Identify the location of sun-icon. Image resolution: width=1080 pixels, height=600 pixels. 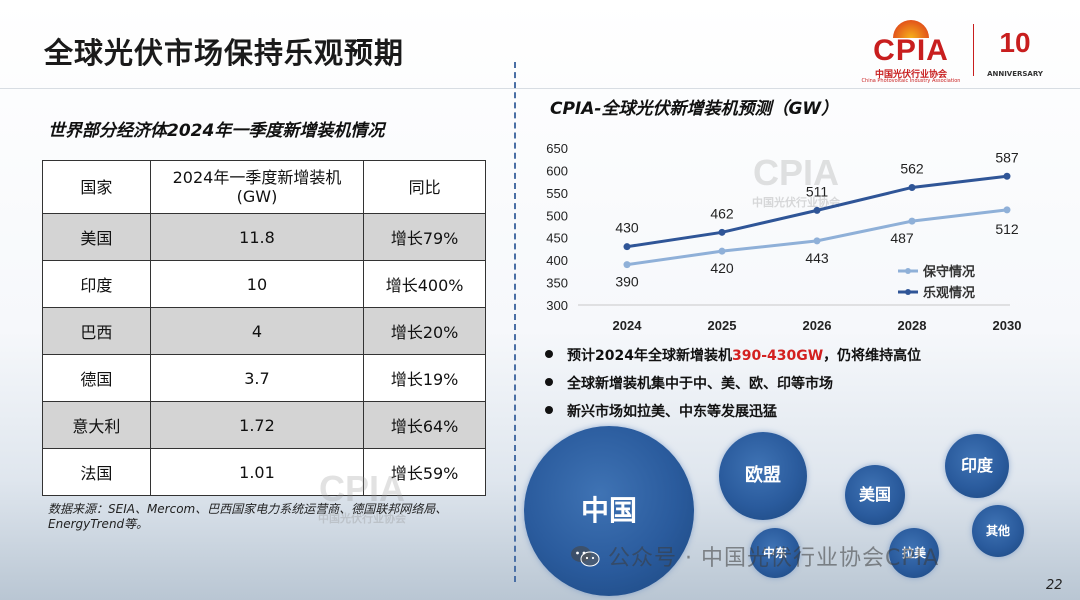
(911, 29).